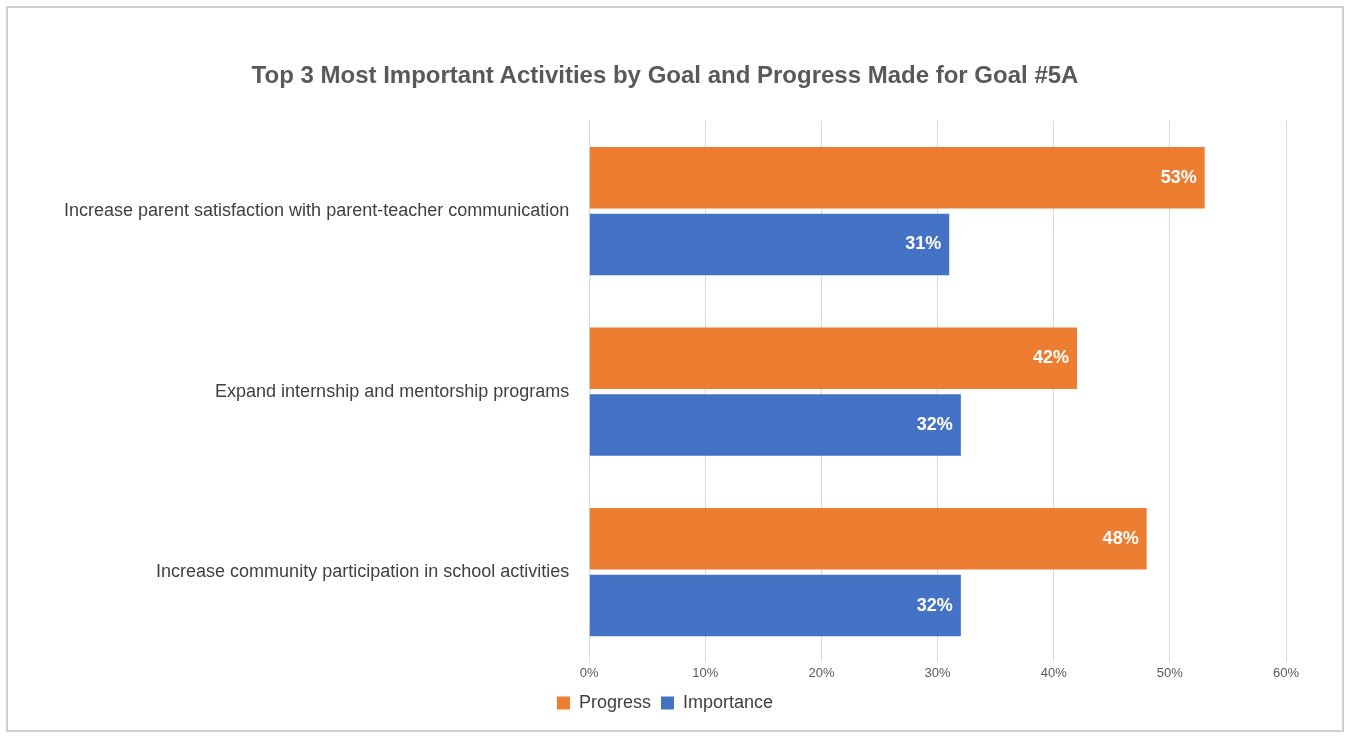 The height and width of the screenshot is (738, 1352). Describe the element at coordinates (665, 75) in the screenshot. I see `chart-title: Top 3 Most Important Activities by Goal and Progress Made for Goal #5A` at that location.